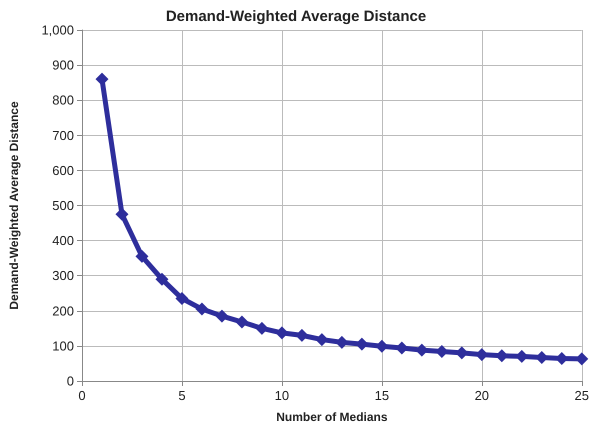 This screenshot has width=592, height=439. I want to click on x-axis-title: Number of Medians, so click(332, 417).